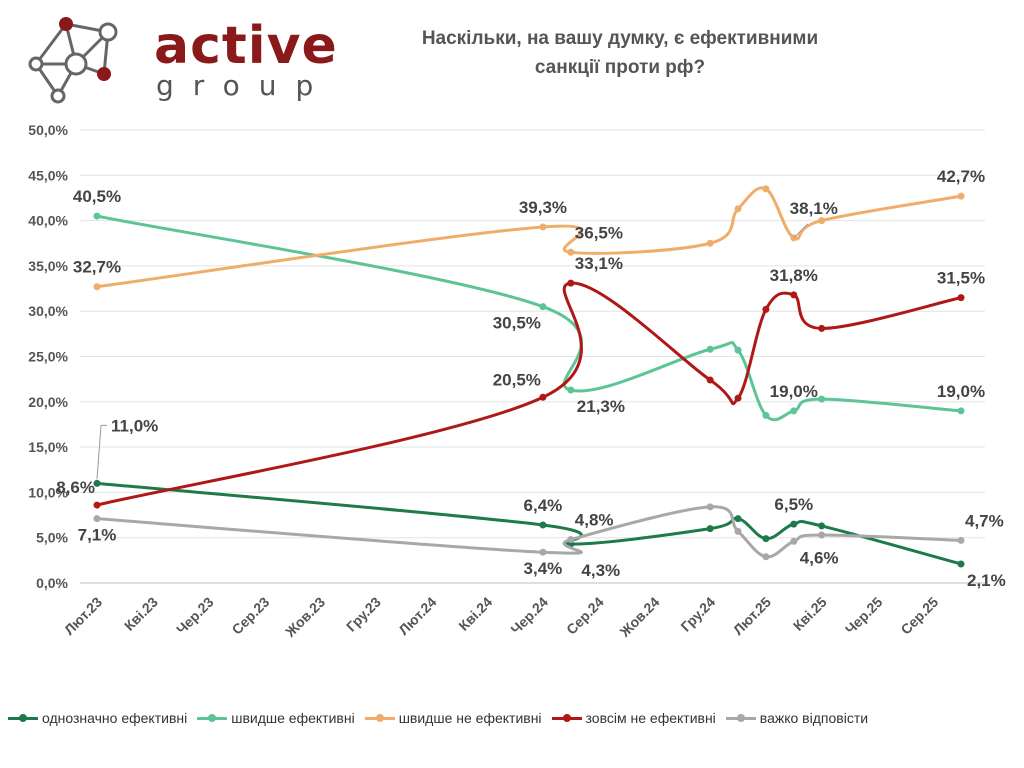 Image resolution: width=1024 pixels, height=768 pixels. I want to click on y-tick-label: 25,0%, so click(48, 357).